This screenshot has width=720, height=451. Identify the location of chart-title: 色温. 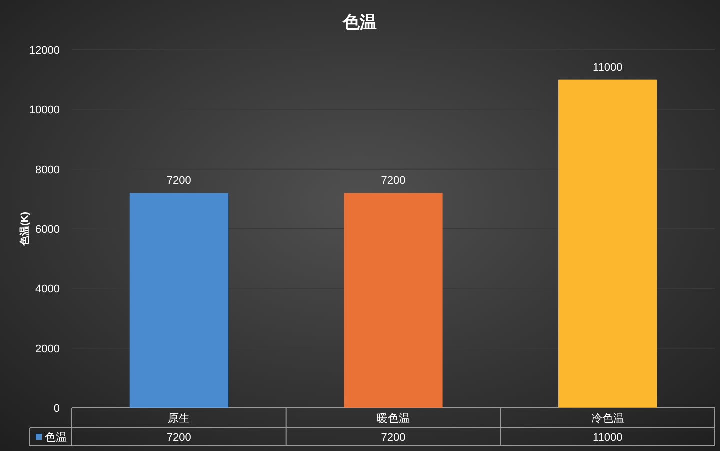
(359, 22).